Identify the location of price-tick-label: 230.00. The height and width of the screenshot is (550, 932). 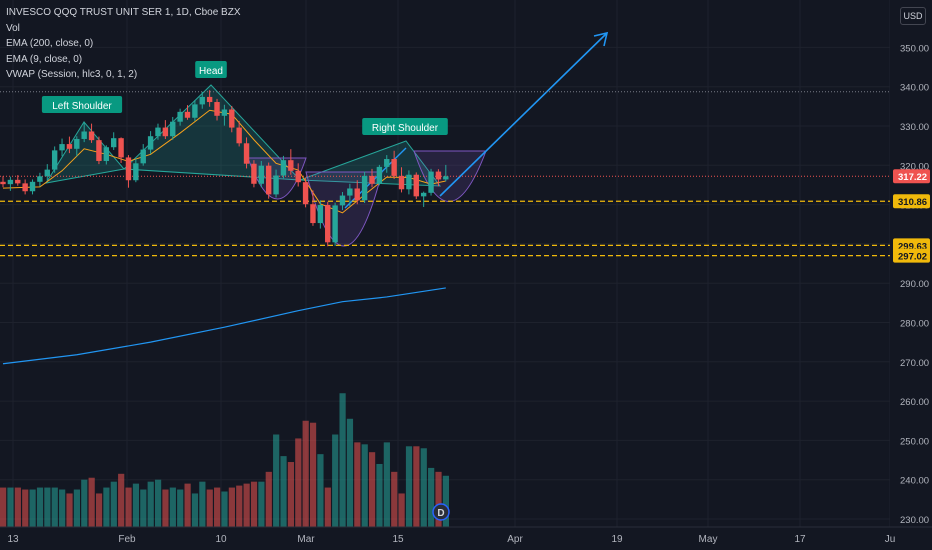
(914, 520).